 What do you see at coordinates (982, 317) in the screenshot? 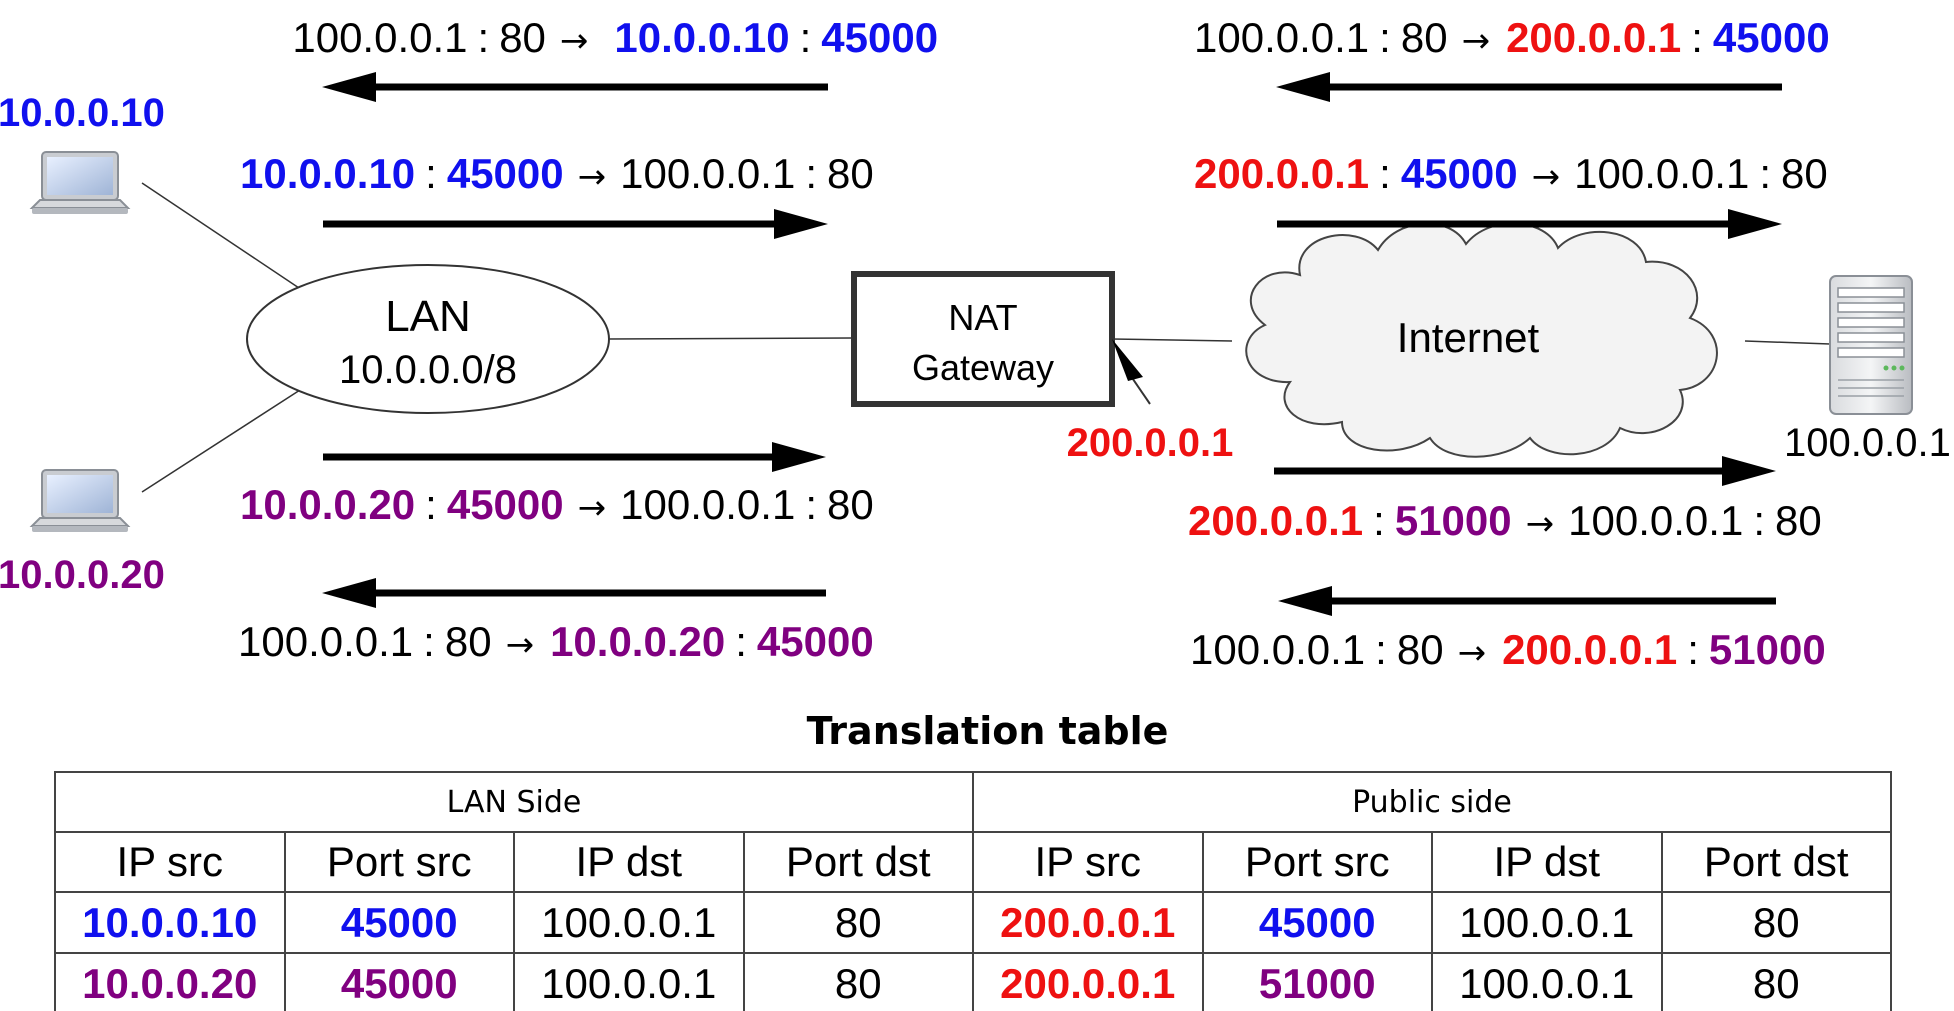
I see `nat-label-line1: NAT` at bounding box center [982, 317].